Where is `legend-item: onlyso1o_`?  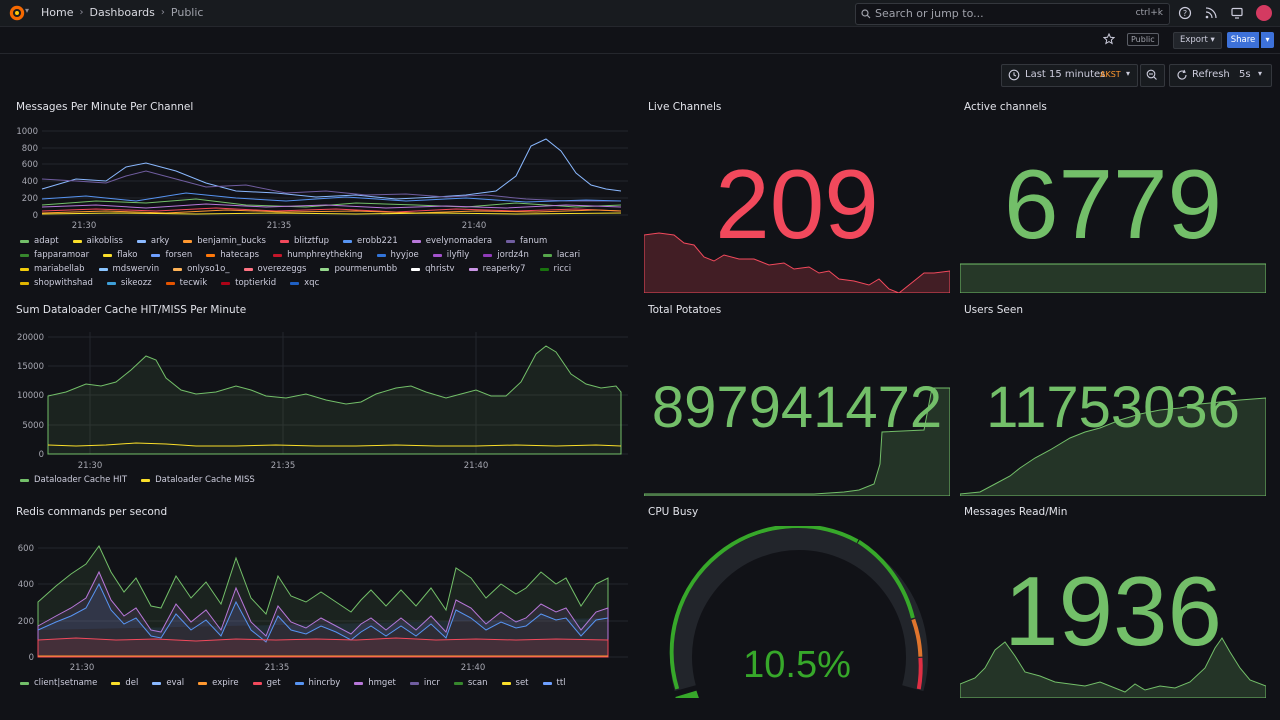 legend-item: onlyso1o_ is located at coordinates (201, 269).